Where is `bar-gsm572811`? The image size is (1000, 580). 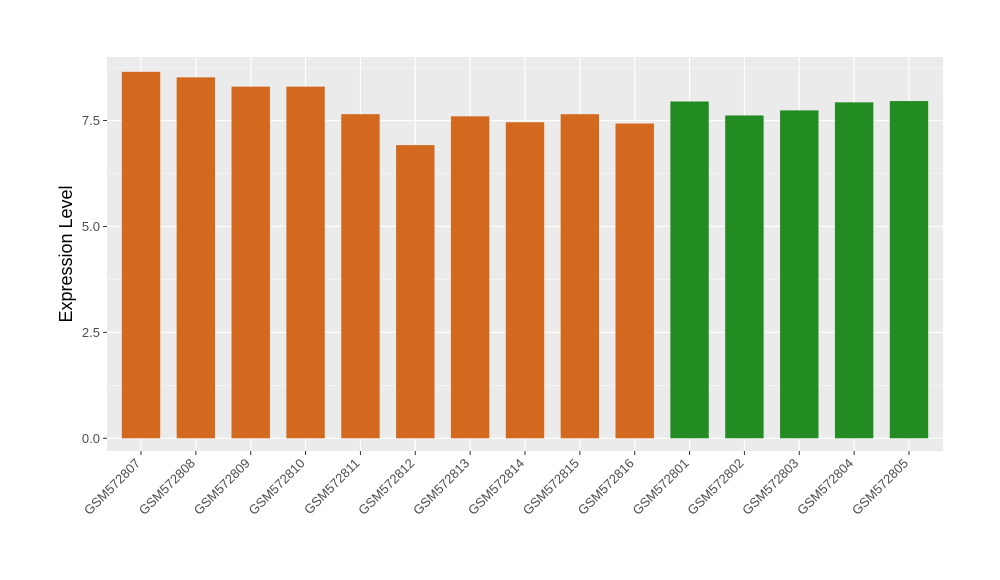 bar-gsm572811 is located at coordinates (360, 276).